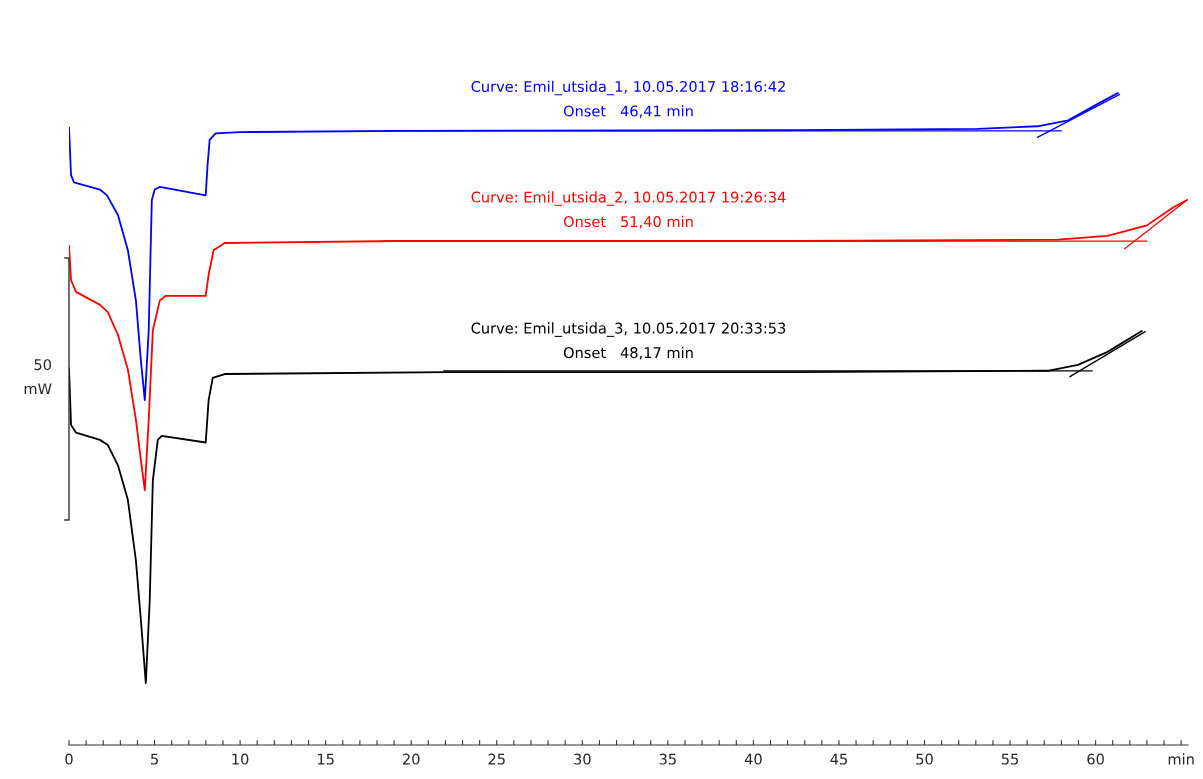 Image resolution: width=1203 pixels, height=779 pixels. I want to click on x-tick-label: min, so click(1181, 759).